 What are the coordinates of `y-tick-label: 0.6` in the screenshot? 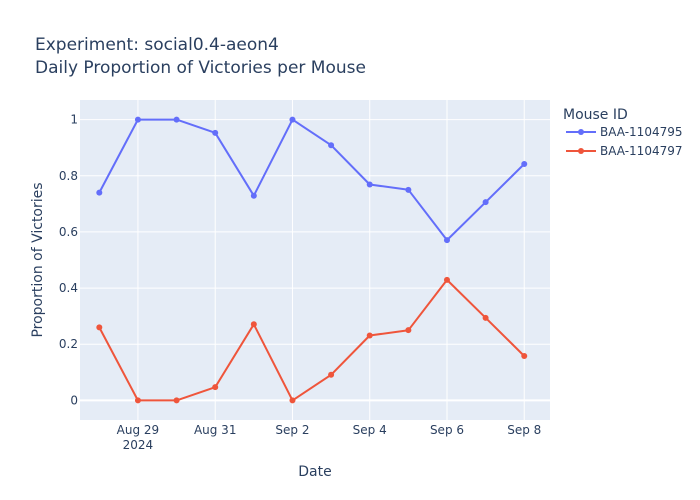 It's located at (68, 232).